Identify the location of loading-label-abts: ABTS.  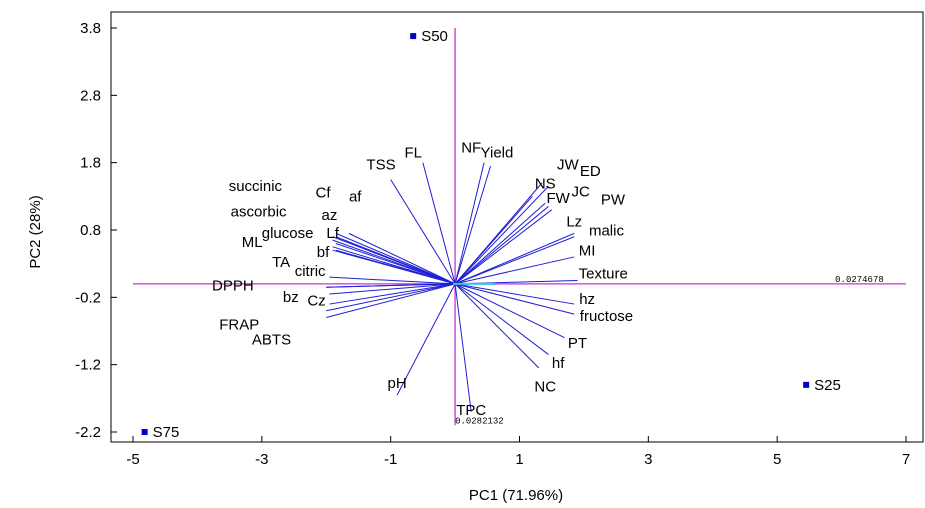
(271, 339).